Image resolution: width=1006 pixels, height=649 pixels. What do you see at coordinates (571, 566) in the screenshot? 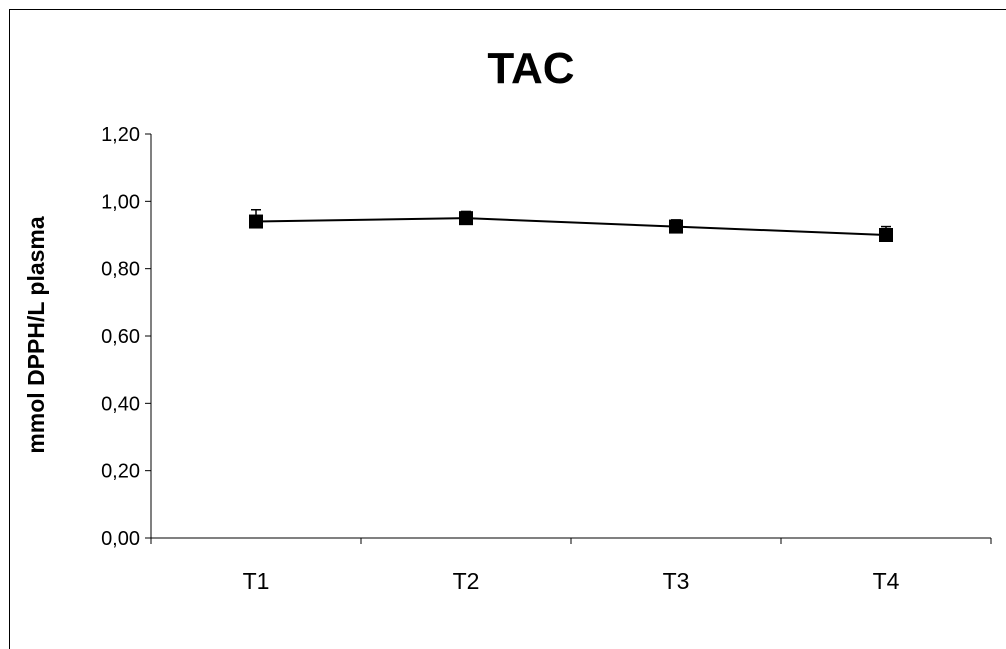
I see `x-ticks: T1 T2 T3 T4` at bounding box center [571, 566].